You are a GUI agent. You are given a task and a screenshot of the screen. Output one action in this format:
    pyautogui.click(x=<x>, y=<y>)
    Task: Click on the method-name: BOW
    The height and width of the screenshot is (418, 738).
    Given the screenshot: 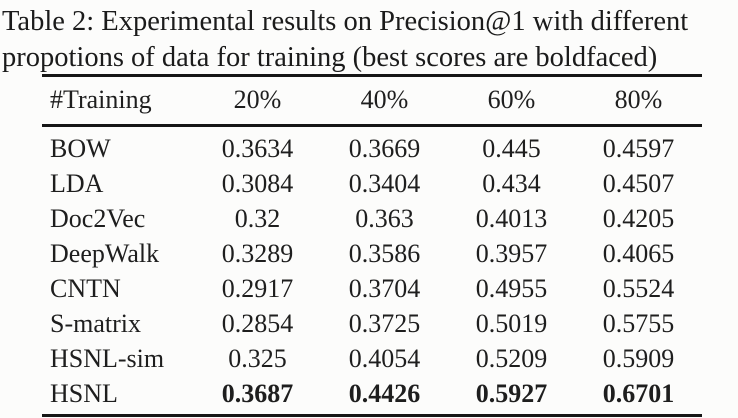 What is the action you would take?
    pyautogui.click(x=80, y=148)
    